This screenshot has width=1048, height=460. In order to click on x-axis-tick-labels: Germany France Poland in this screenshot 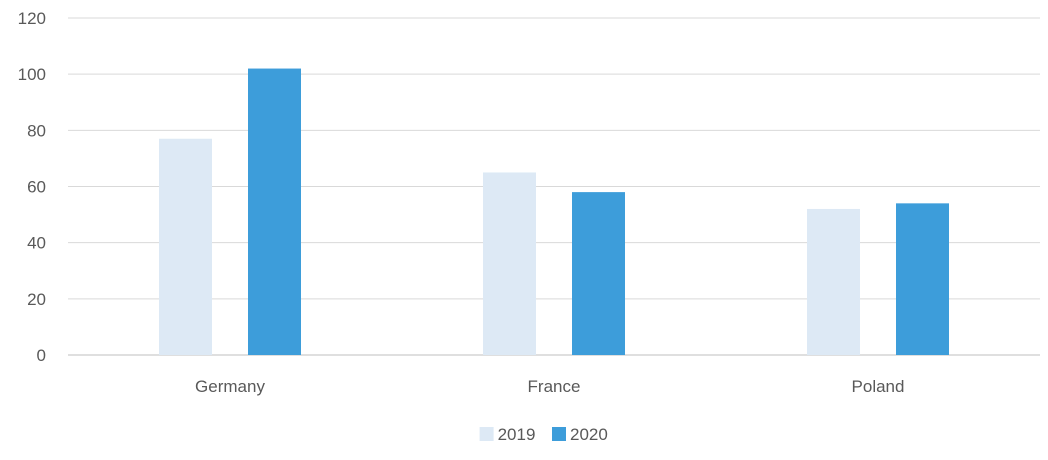, I will do `click(549, 386)`.